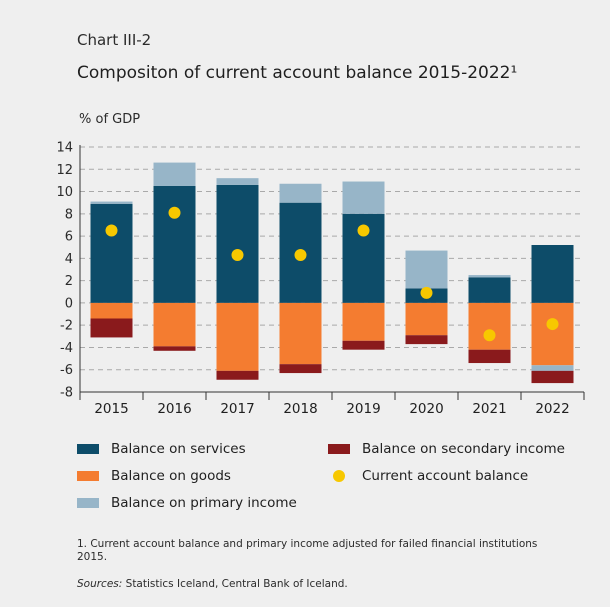 The height and width of the screenshot is (607, 610). I want to click on legend-item-goods: Balance on goods, so click(154, 476).